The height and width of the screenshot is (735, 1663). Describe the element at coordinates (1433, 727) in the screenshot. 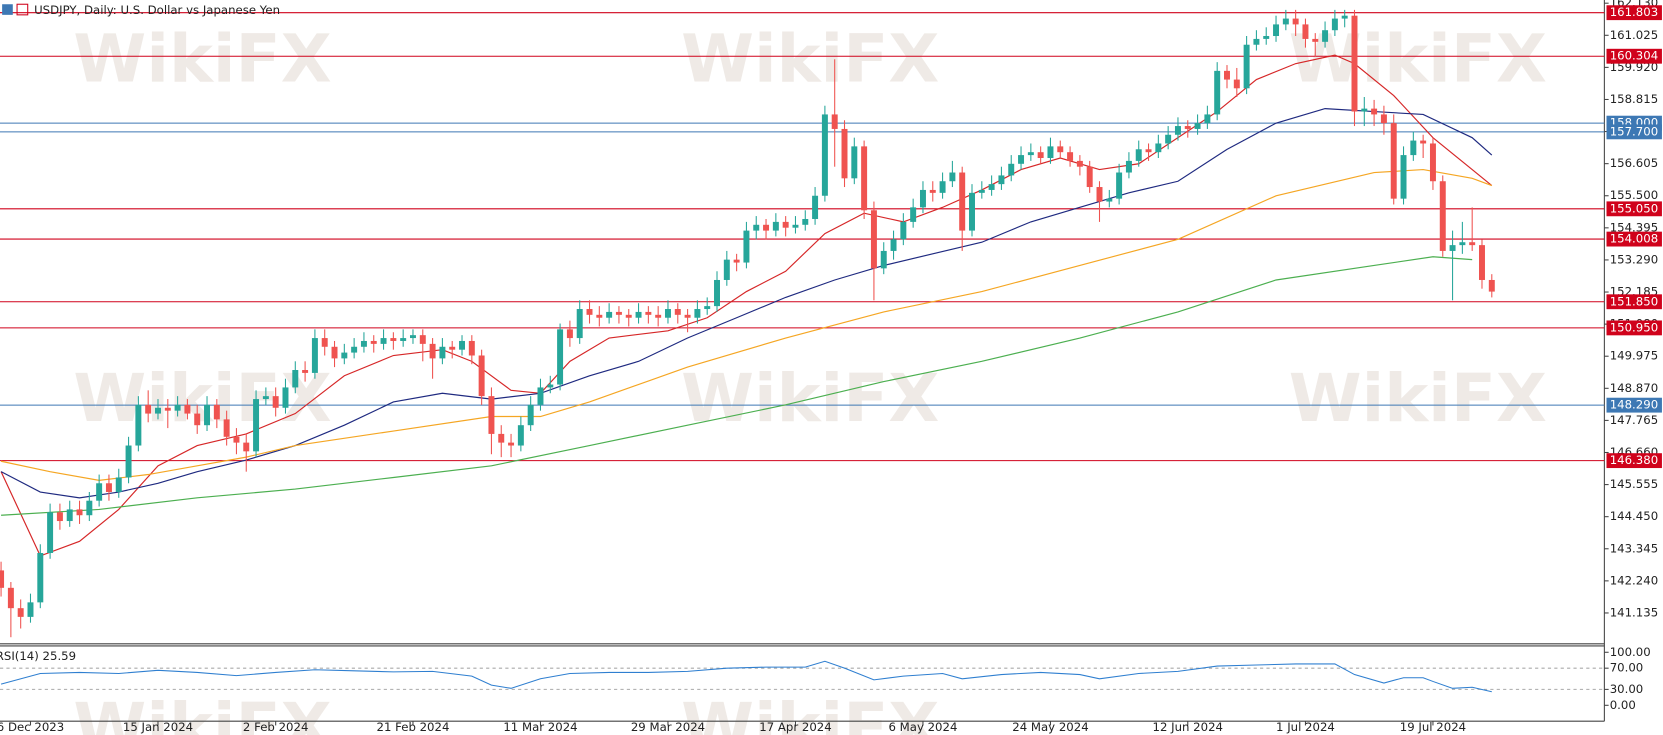

I see `x-tick-label: 19 Jul 2024` at that location.